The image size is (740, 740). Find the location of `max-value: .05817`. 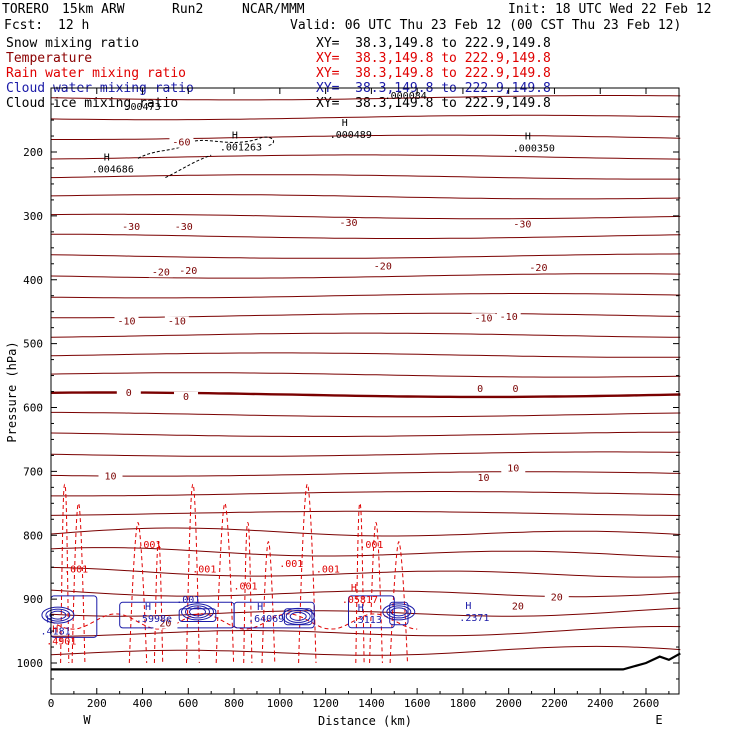

max-value: .05817 is located at coordinates (360, 600).